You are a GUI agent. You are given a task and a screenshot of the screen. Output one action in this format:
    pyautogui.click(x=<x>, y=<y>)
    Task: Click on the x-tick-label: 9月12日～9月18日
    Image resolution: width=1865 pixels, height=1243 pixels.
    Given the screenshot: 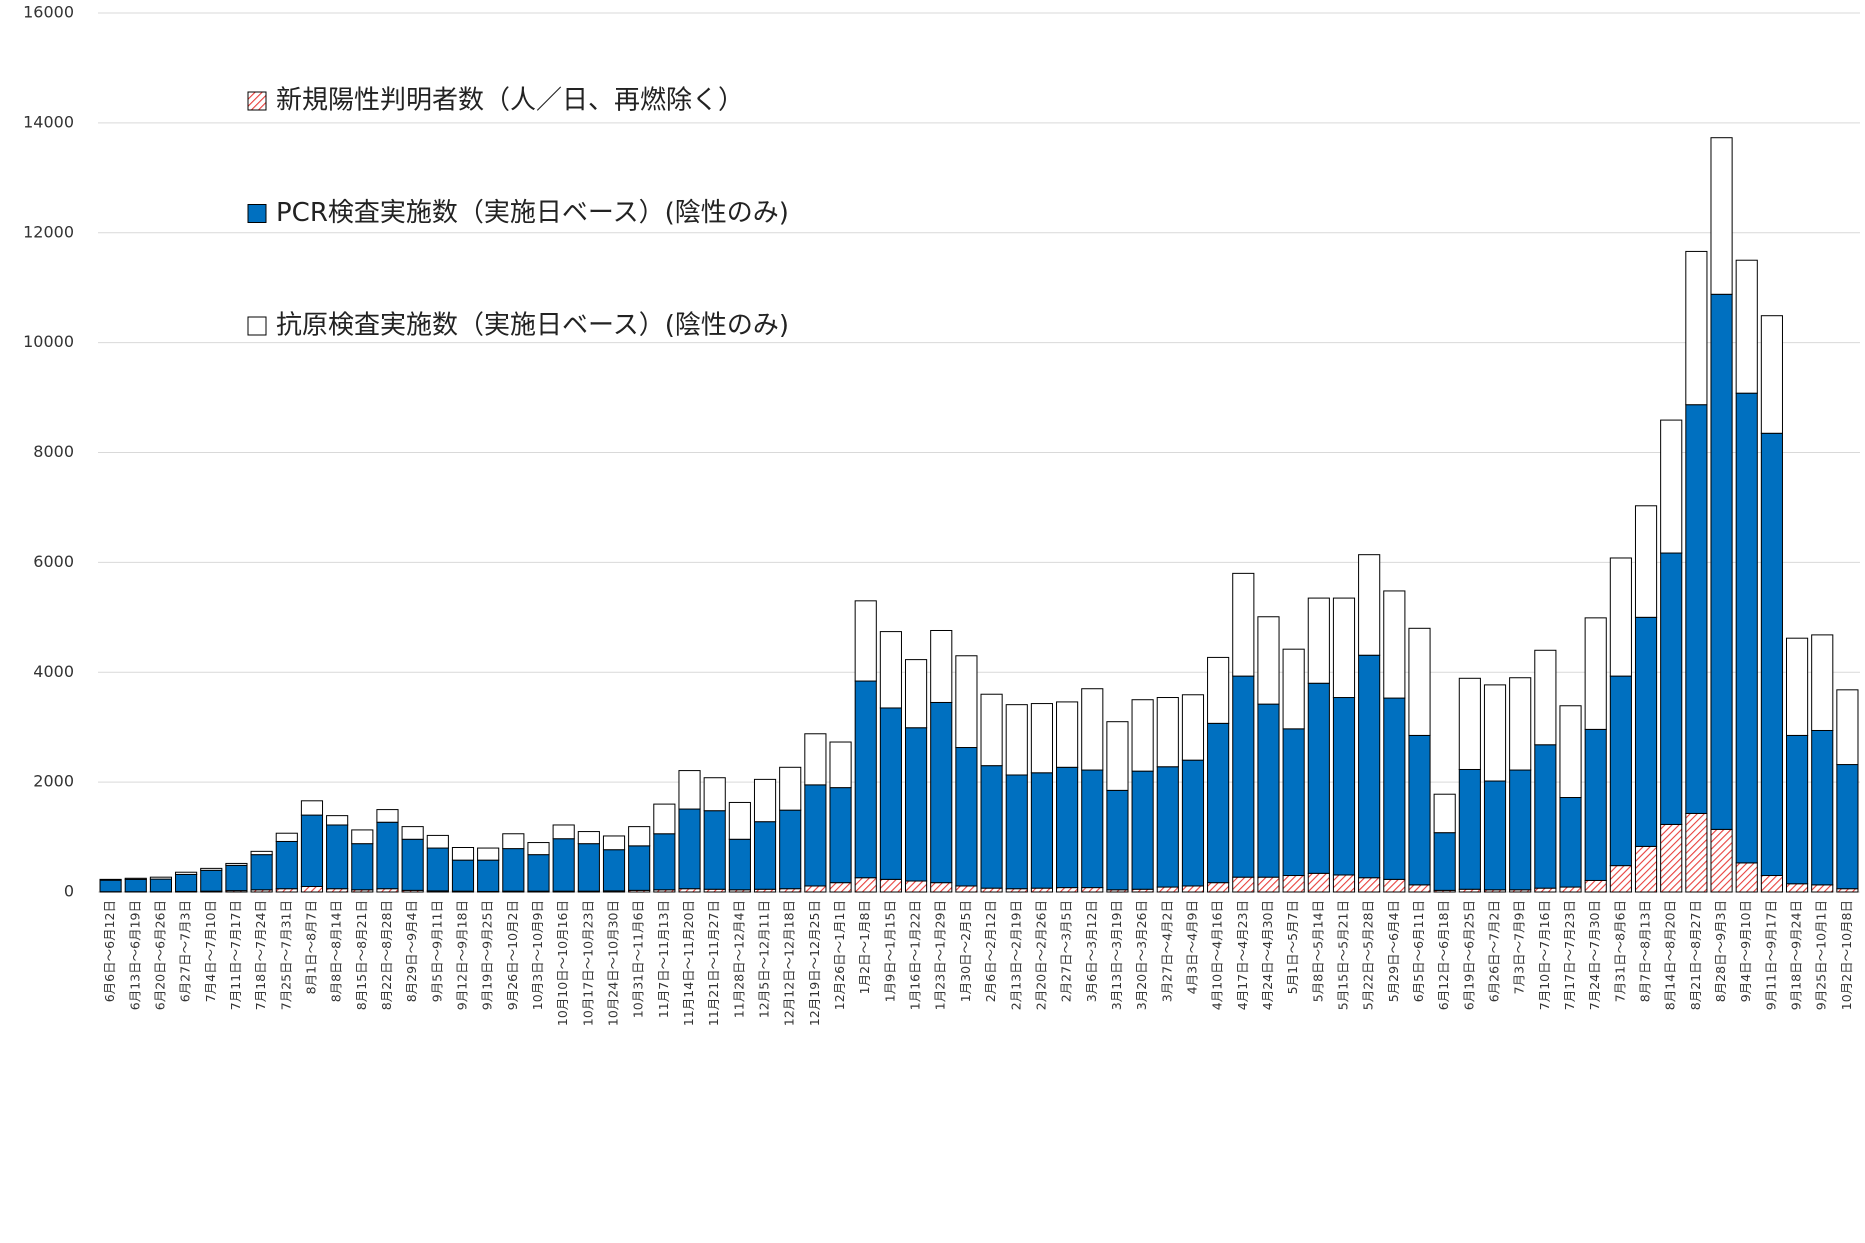 What is the action you would take?
    pyautogui.click(x=461, y=955)
    